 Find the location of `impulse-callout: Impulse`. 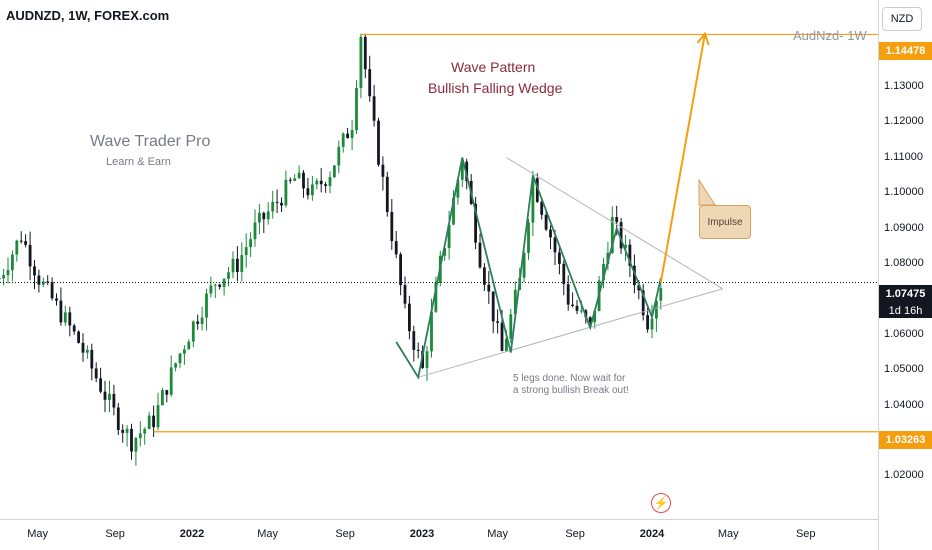

impulse-callout: Impulse is located at coordinates (725, 222).